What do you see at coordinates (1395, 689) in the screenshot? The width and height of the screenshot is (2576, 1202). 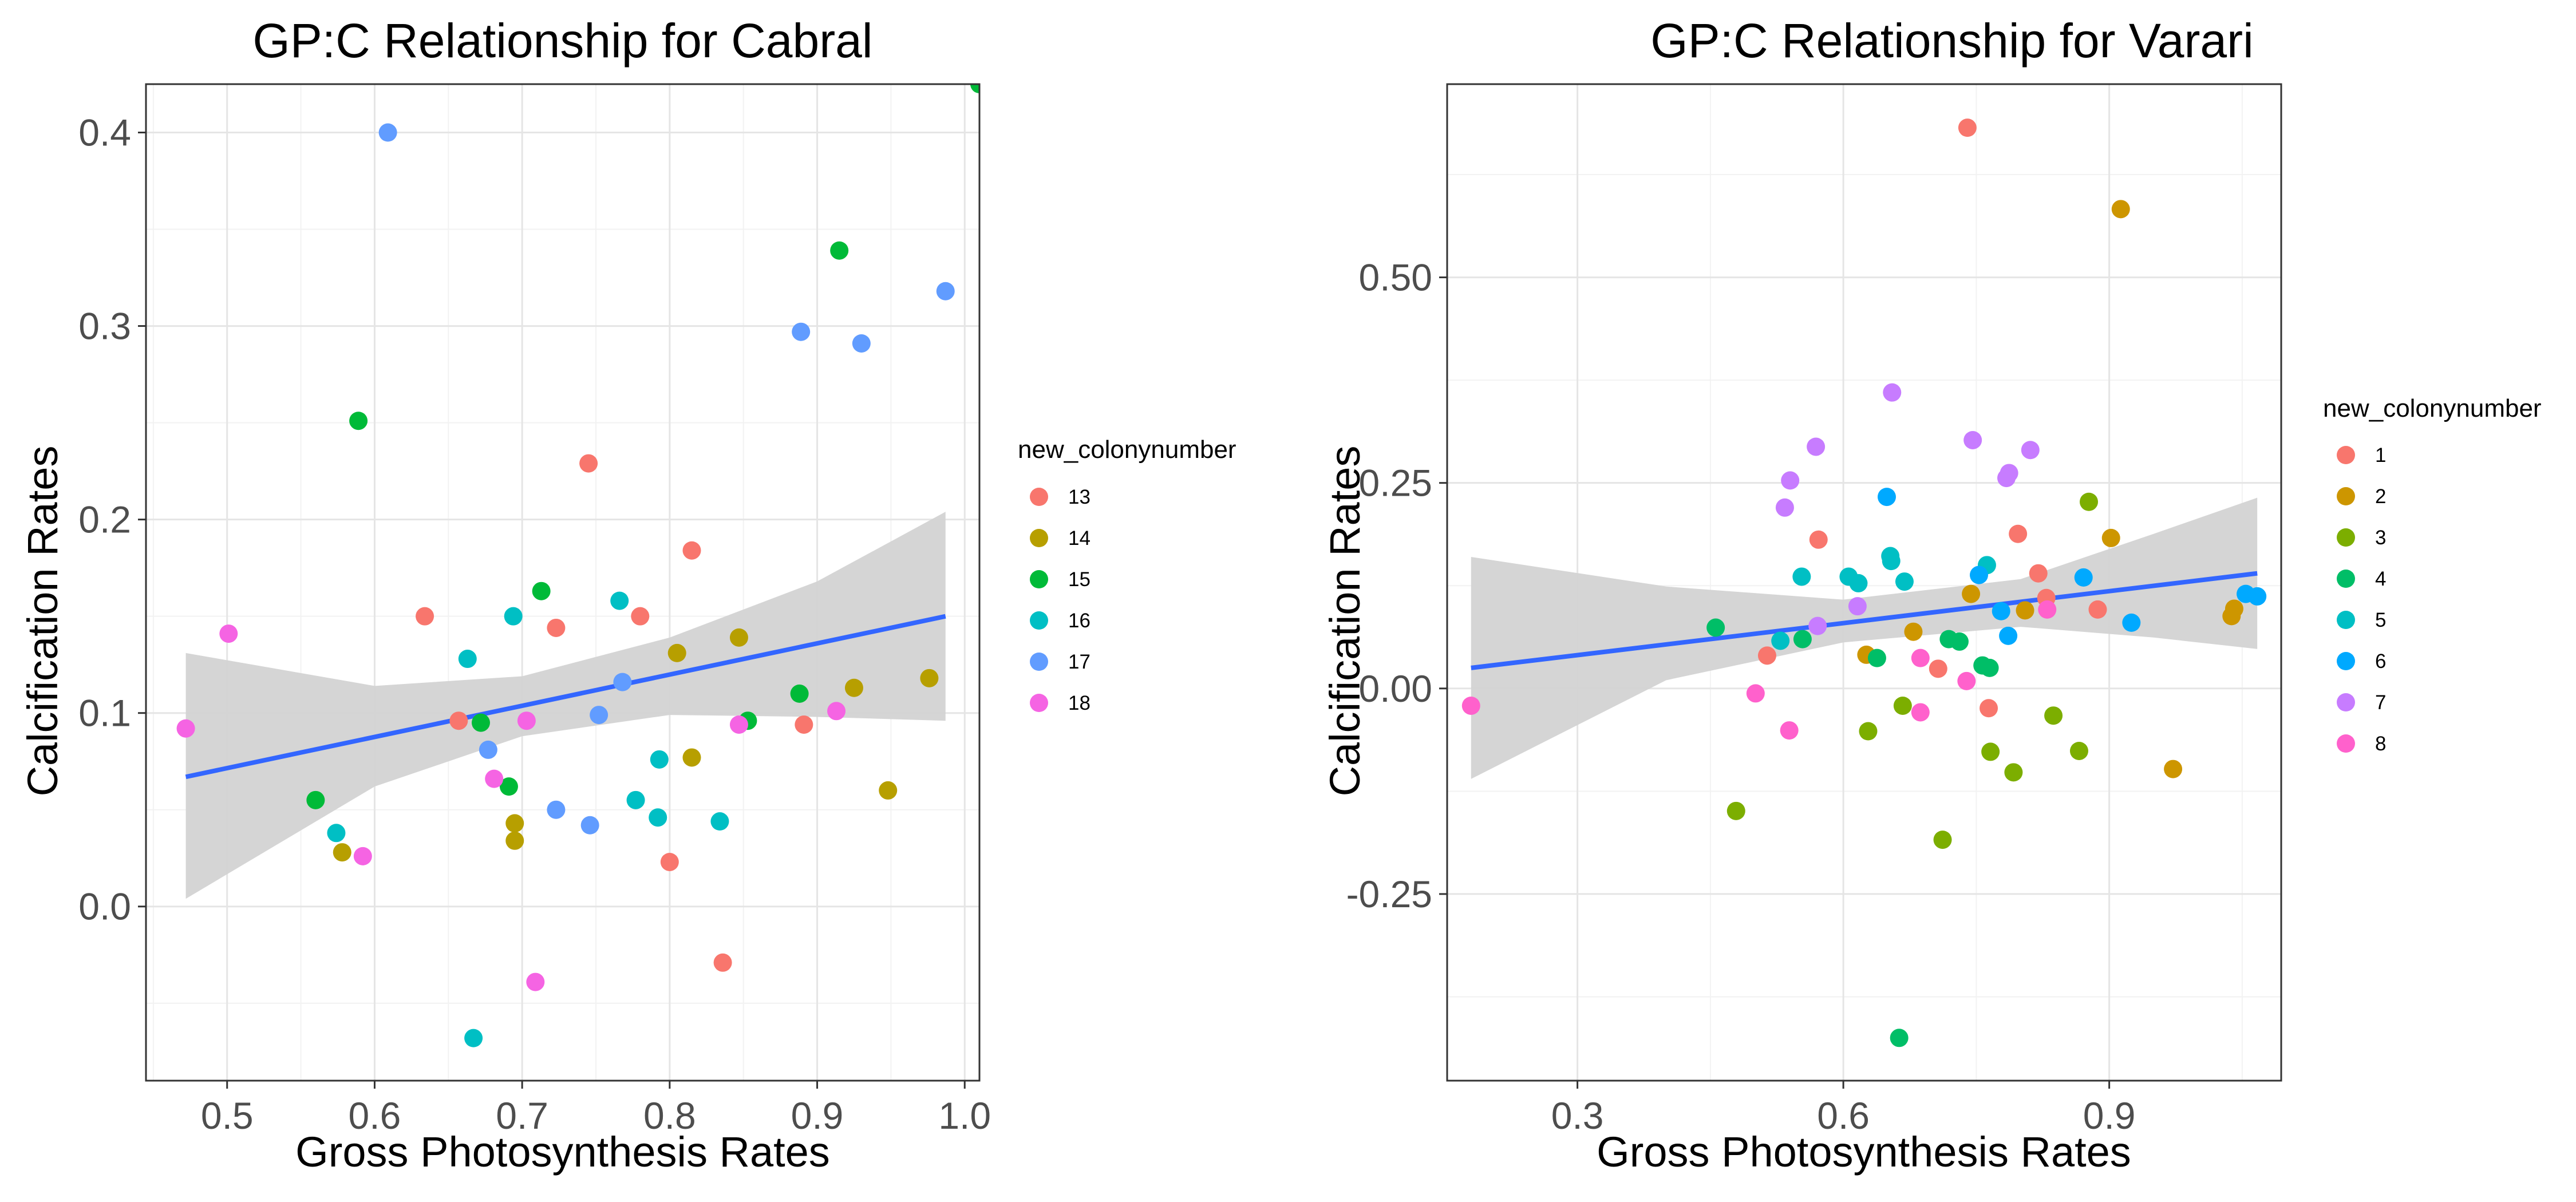 I see `y-tick-label: 0.00` at bounding box center [1395, 689].